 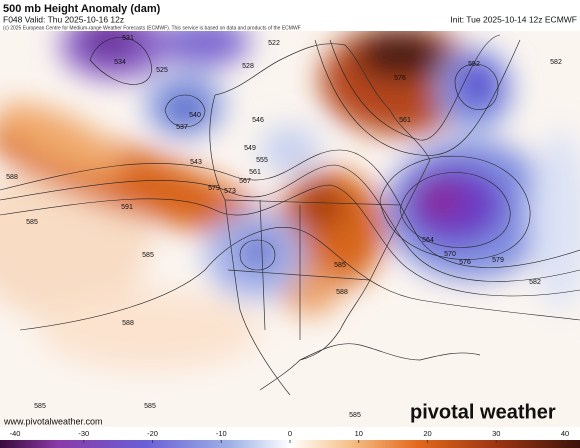 What do you see at coordinates (82, 9) in the screenshot?
I see `title: 500 mb Height Anomaly (dam)` at bounding box center [82, 9].